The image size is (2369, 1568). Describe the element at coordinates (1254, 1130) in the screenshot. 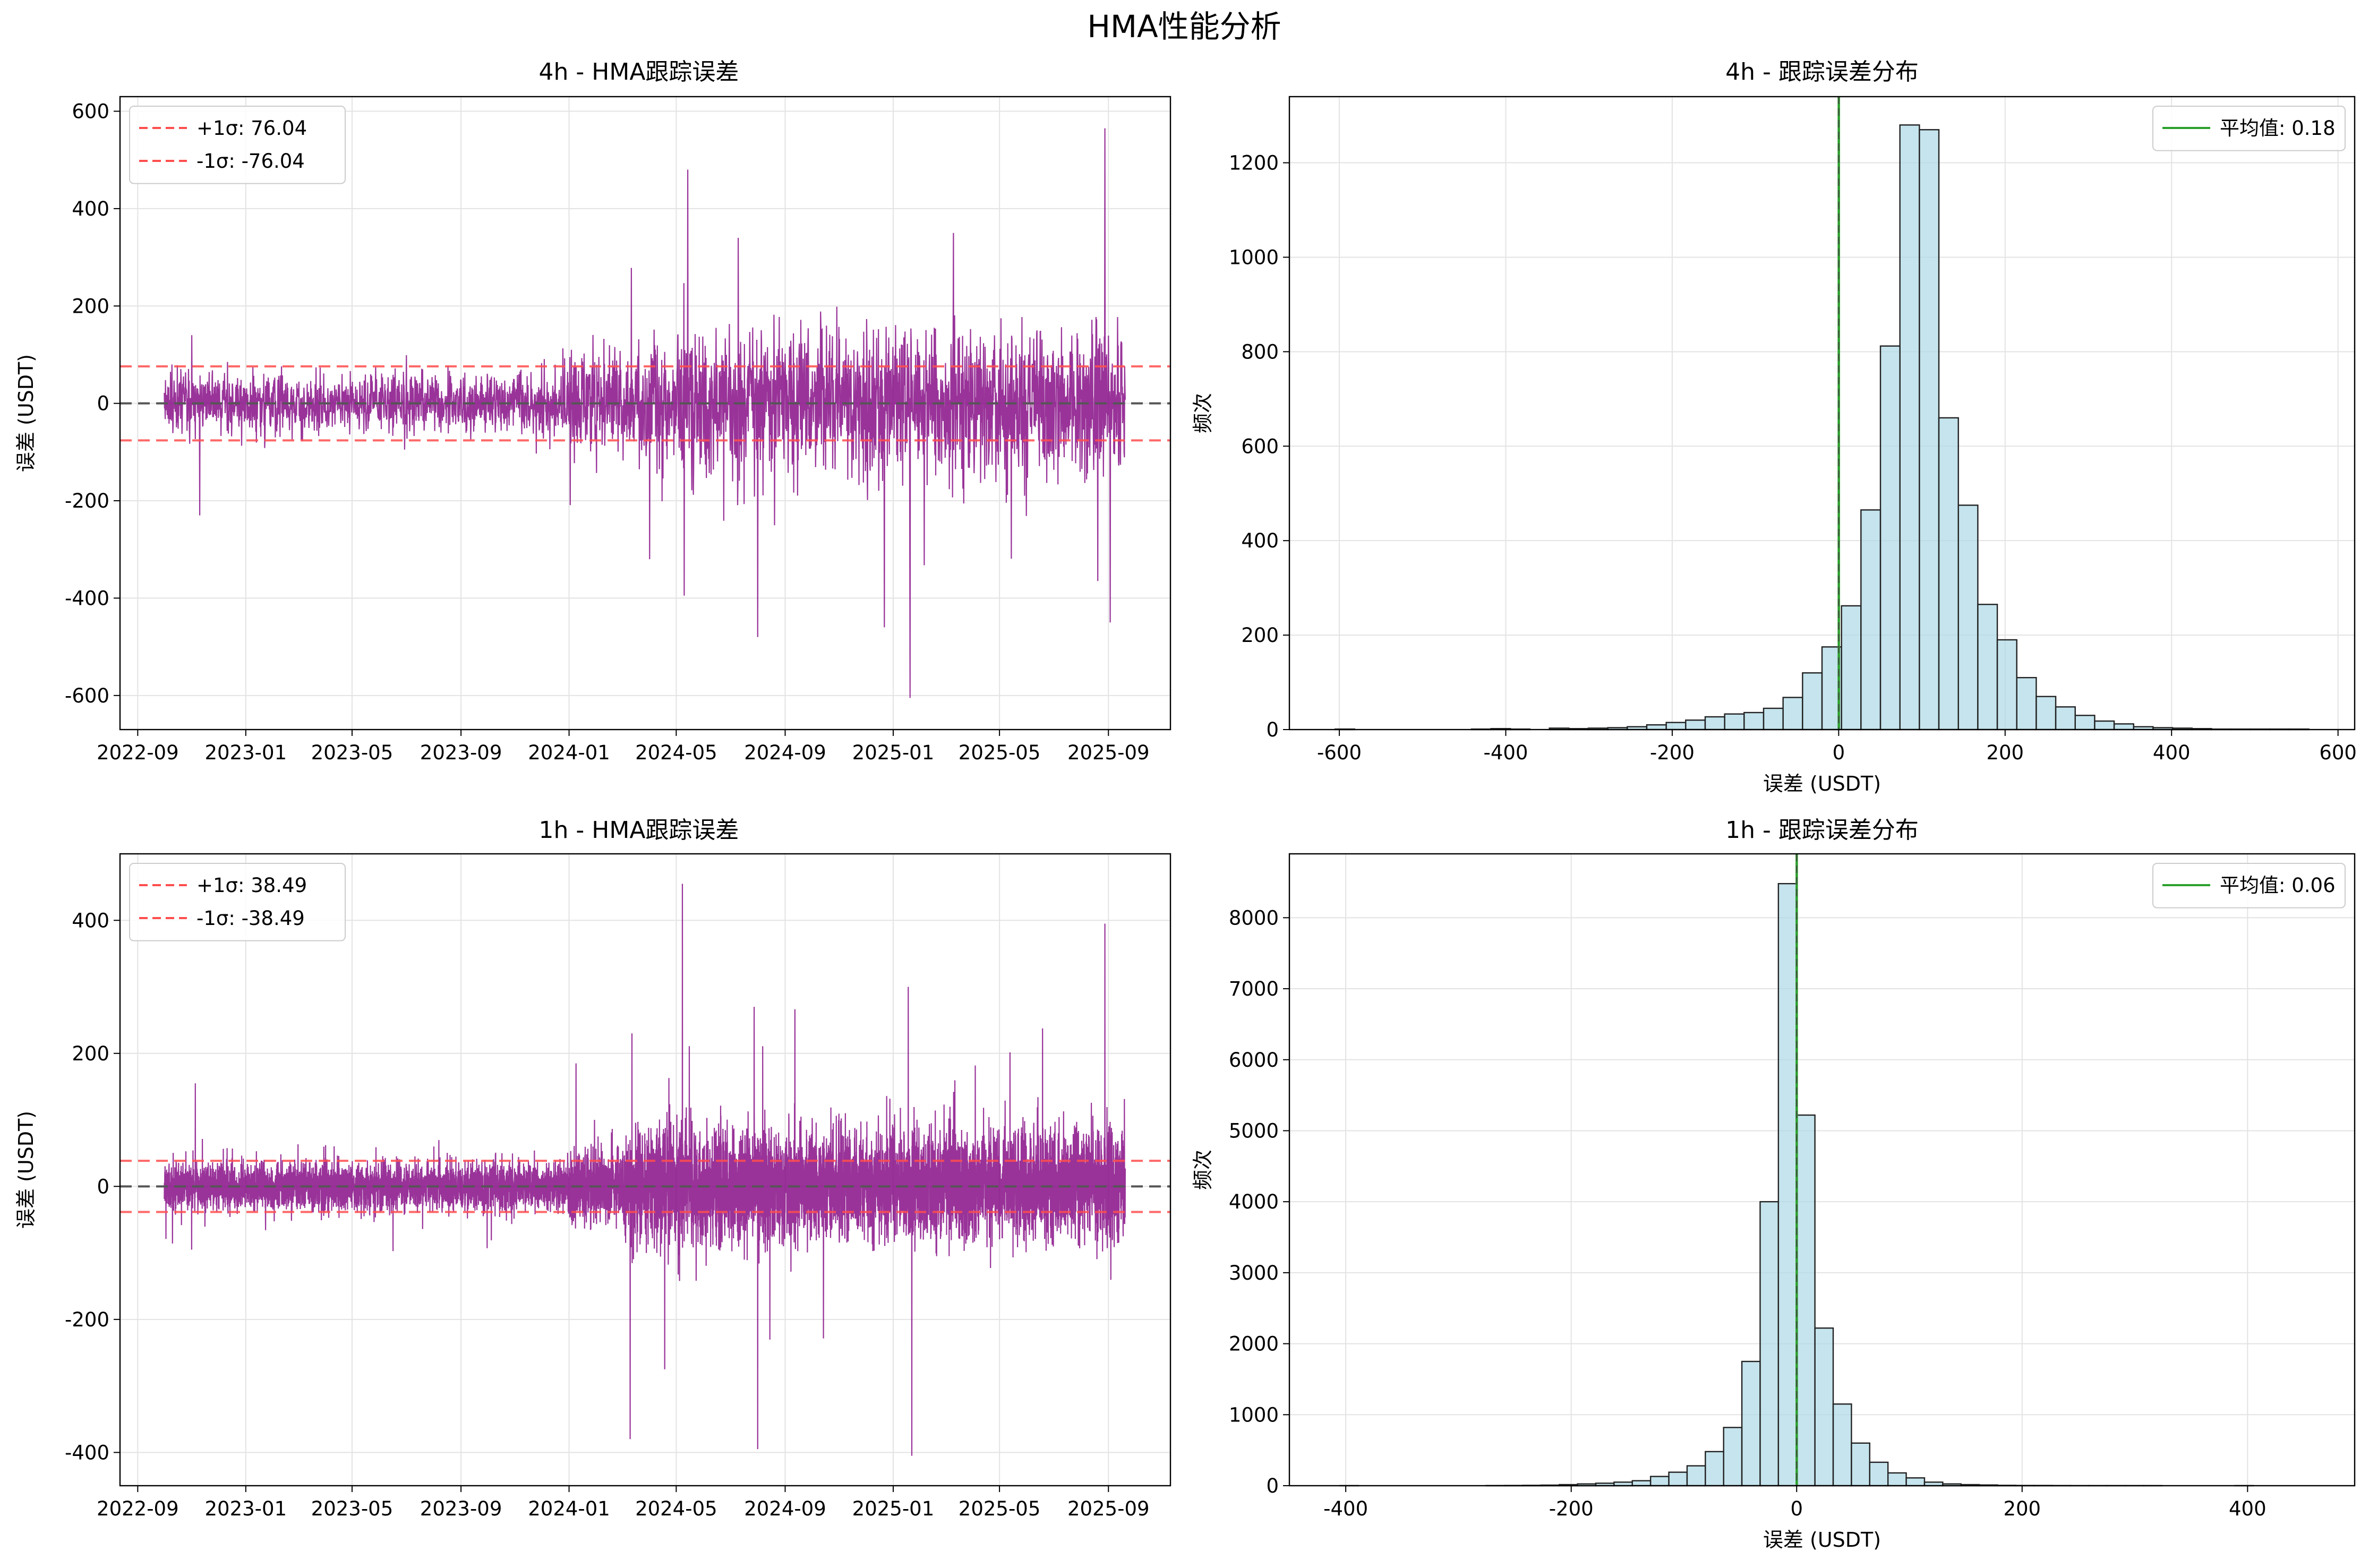

I see `y-tick-label: 5000` at that location.